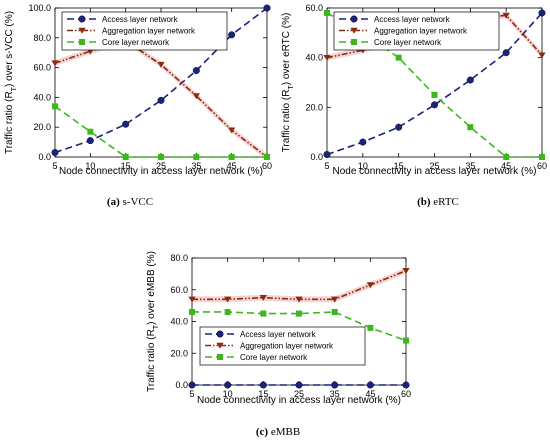  I want to click on y-tick-label: 80.0, so click(179, 258).